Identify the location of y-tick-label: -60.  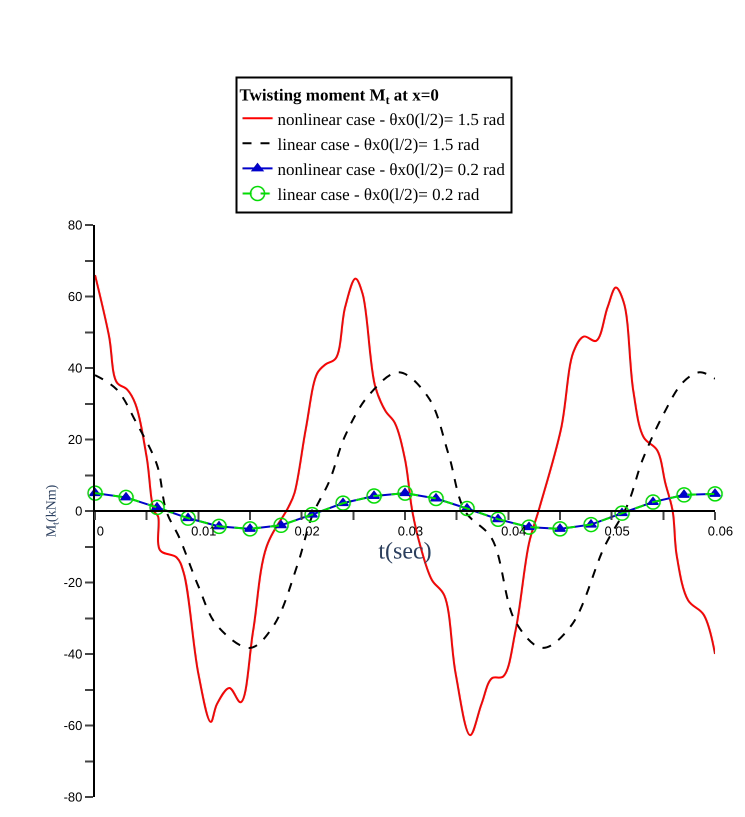
(73, 726).